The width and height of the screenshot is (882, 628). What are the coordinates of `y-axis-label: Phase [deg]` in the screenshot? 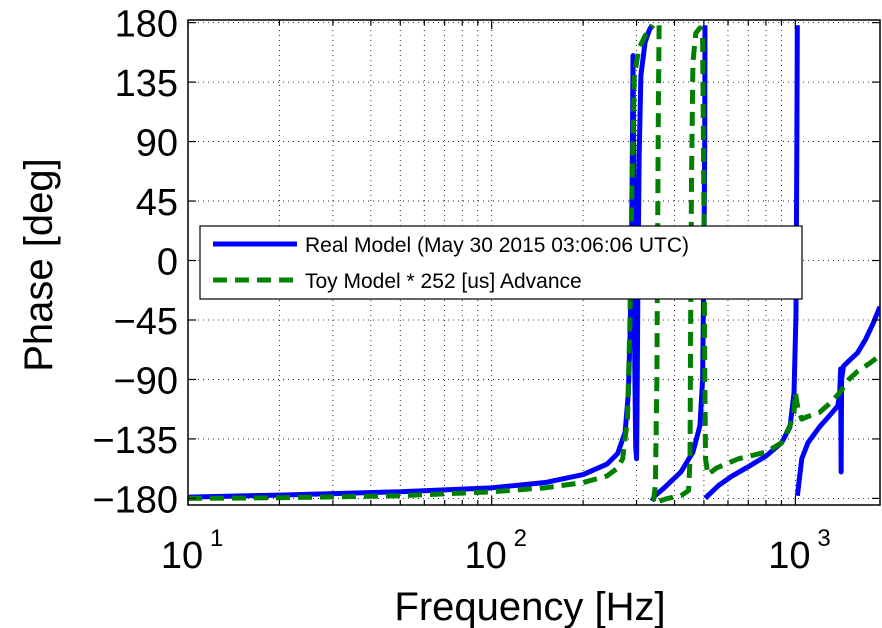 It's located at (39, 265).